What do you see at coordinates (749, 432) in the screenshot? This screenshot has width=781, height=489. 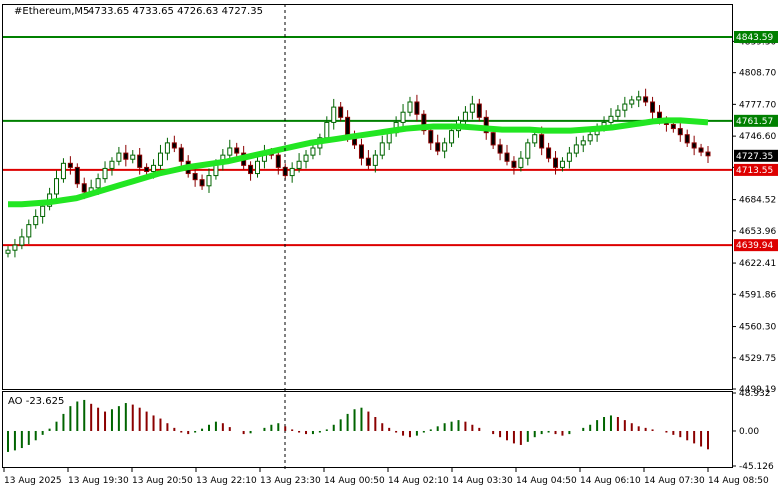 I see `ao-tick-label: 0.00` at bounding box center [749, 432].